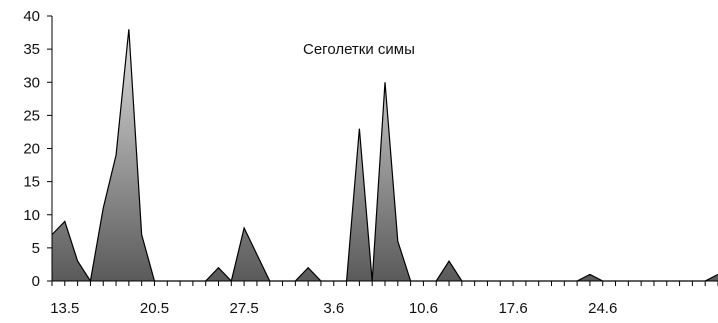  Describe the element at coordinates (602, 308) in the screenshot. I see `x-tick-label: 24.6` at that location.